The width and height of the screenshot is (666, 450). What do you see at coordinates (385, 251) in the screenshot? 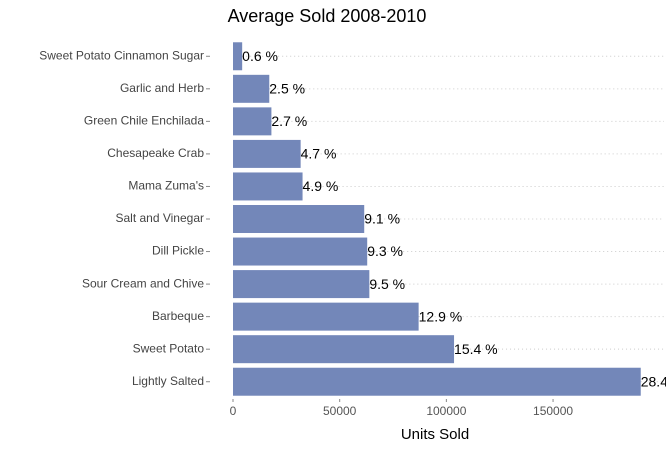
I see `value-label: 9.3 %` at bounding box center [385, 251].